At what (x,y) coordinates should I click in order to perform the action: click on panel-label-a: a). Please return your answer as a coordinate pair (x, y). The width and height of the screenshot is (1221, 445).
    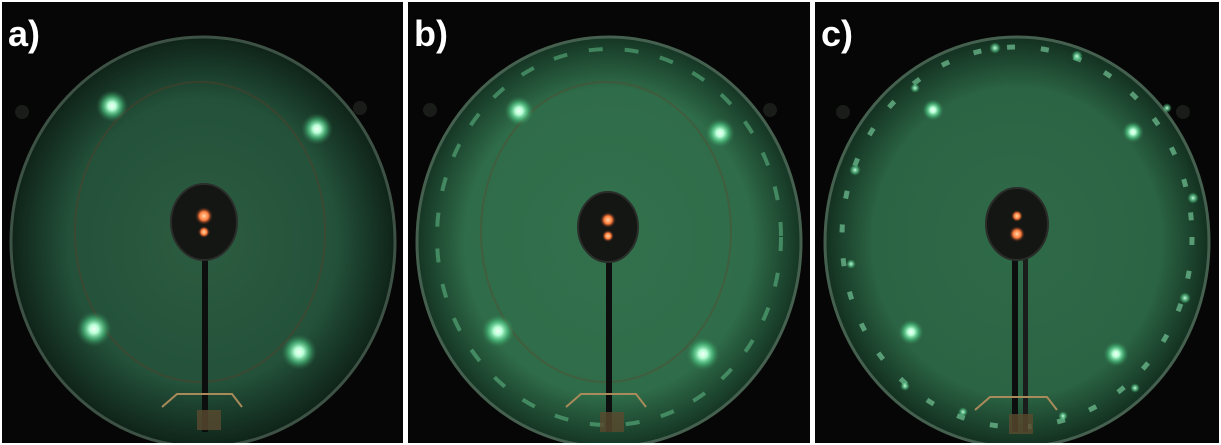
    Looking at the image, I should click on (24, 33).